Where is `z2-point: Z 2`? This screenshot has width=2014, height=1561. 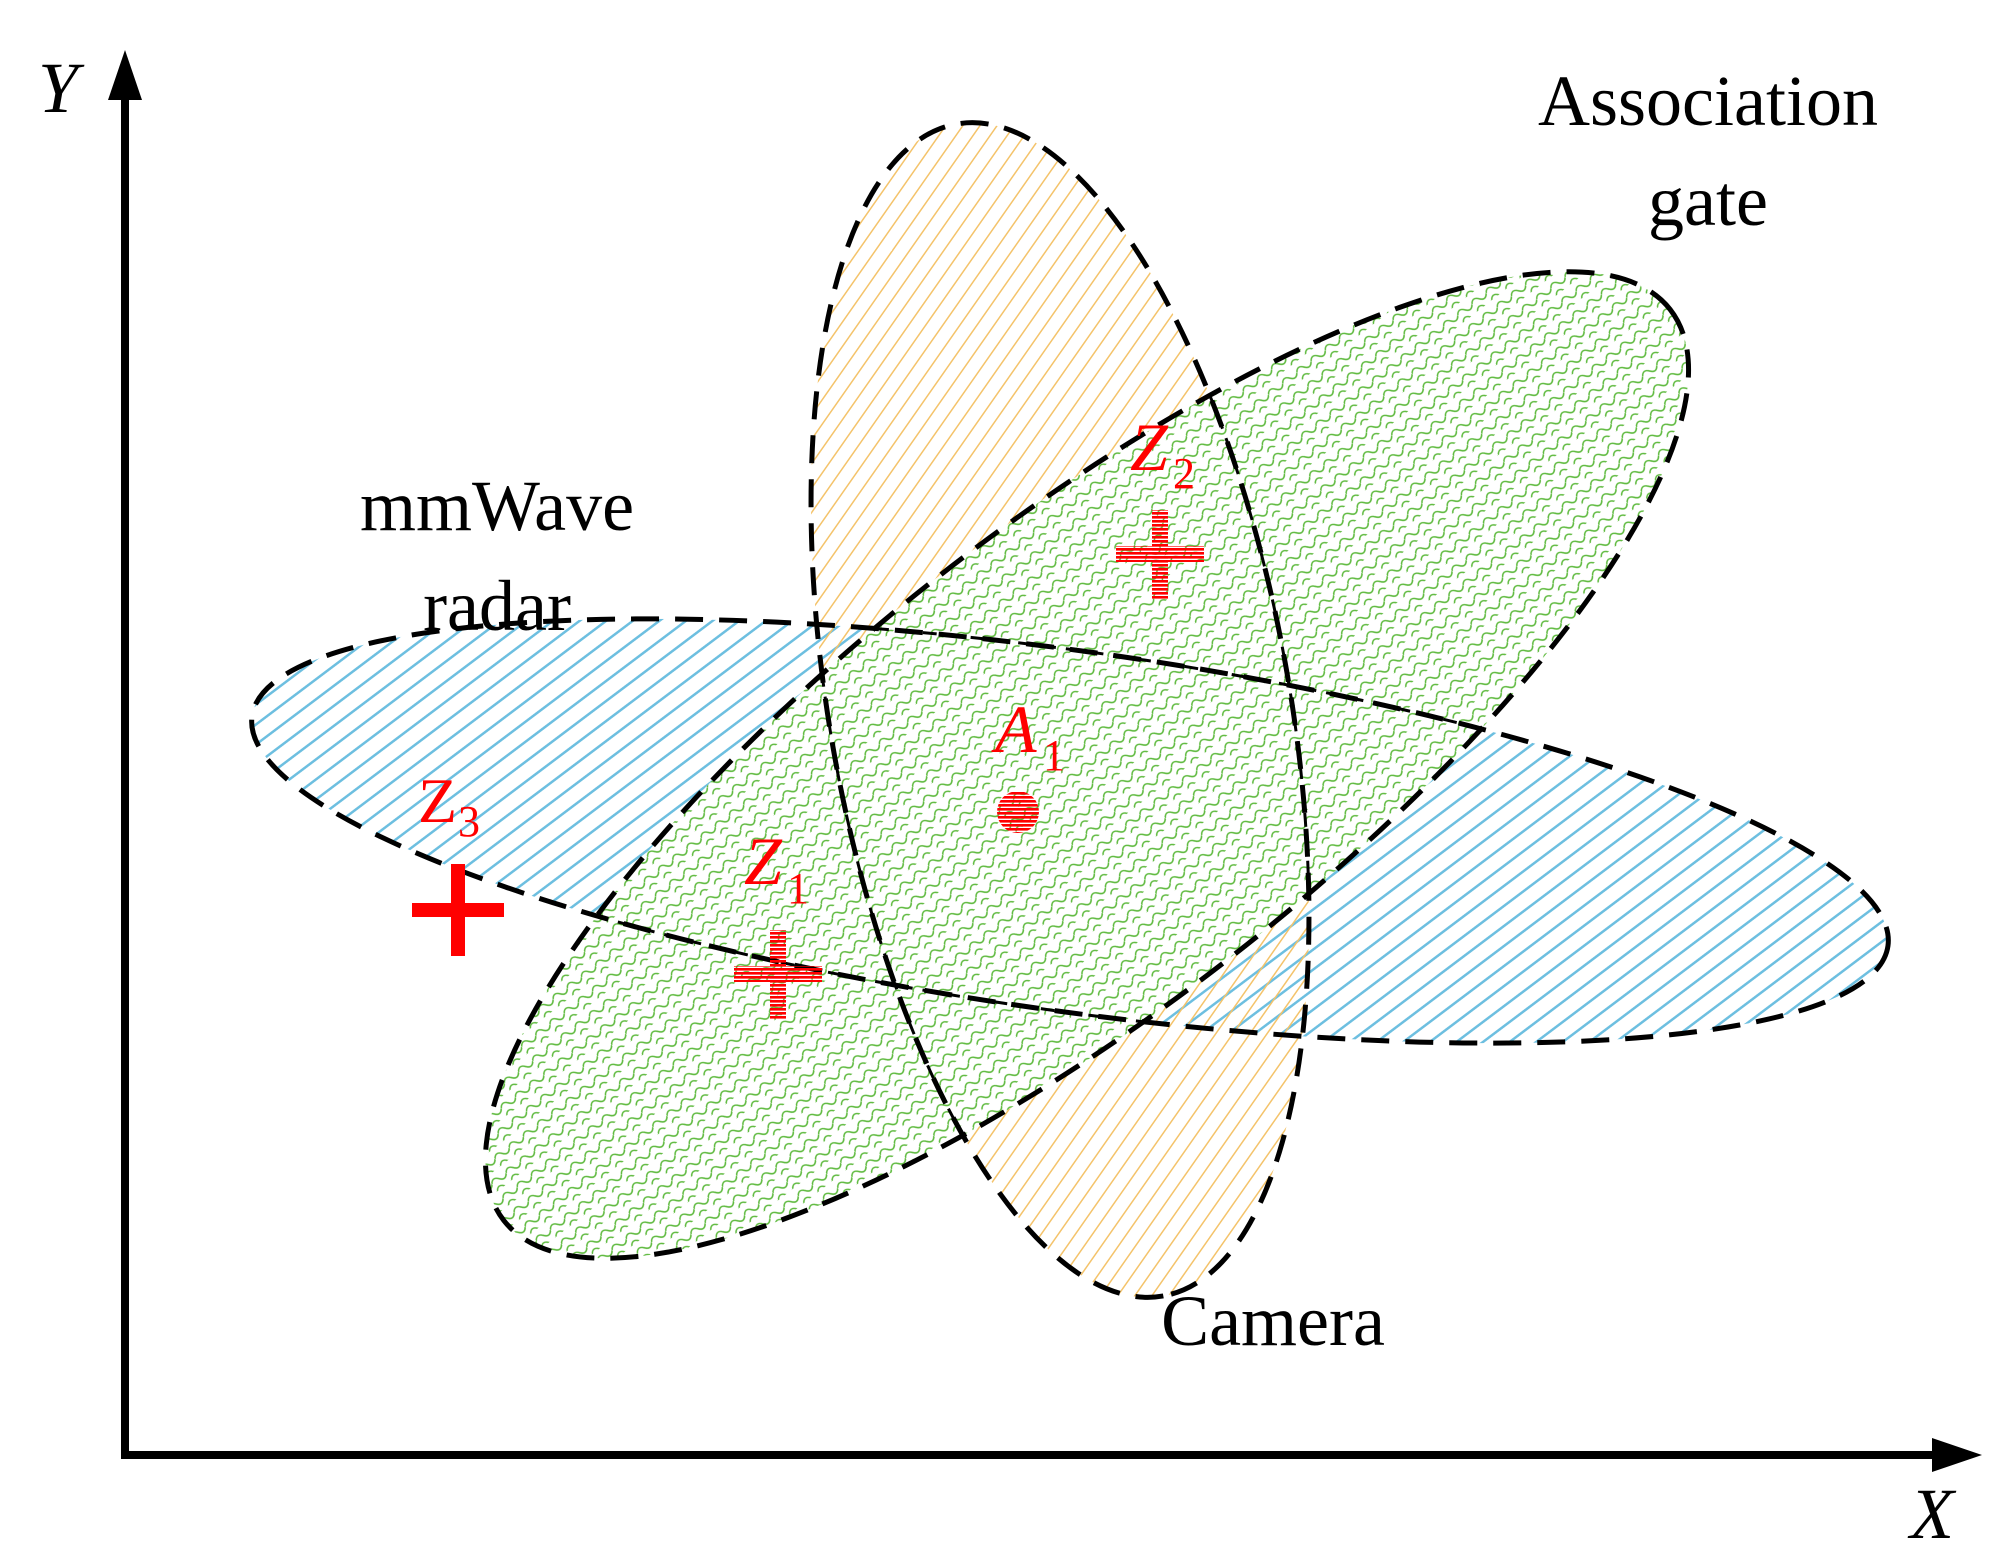
z2-point: Z 2 is located at coordinates (1160, 504).